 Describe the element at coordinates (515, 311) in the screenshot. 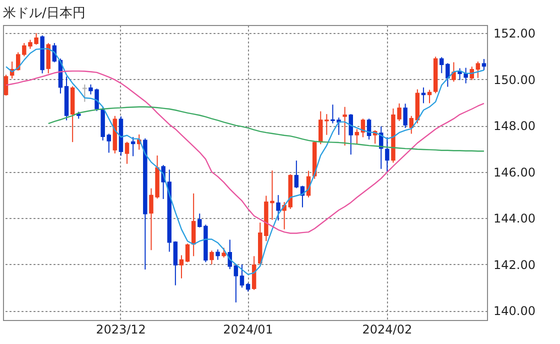

I see `y-tick-label: 140.00` at that location.